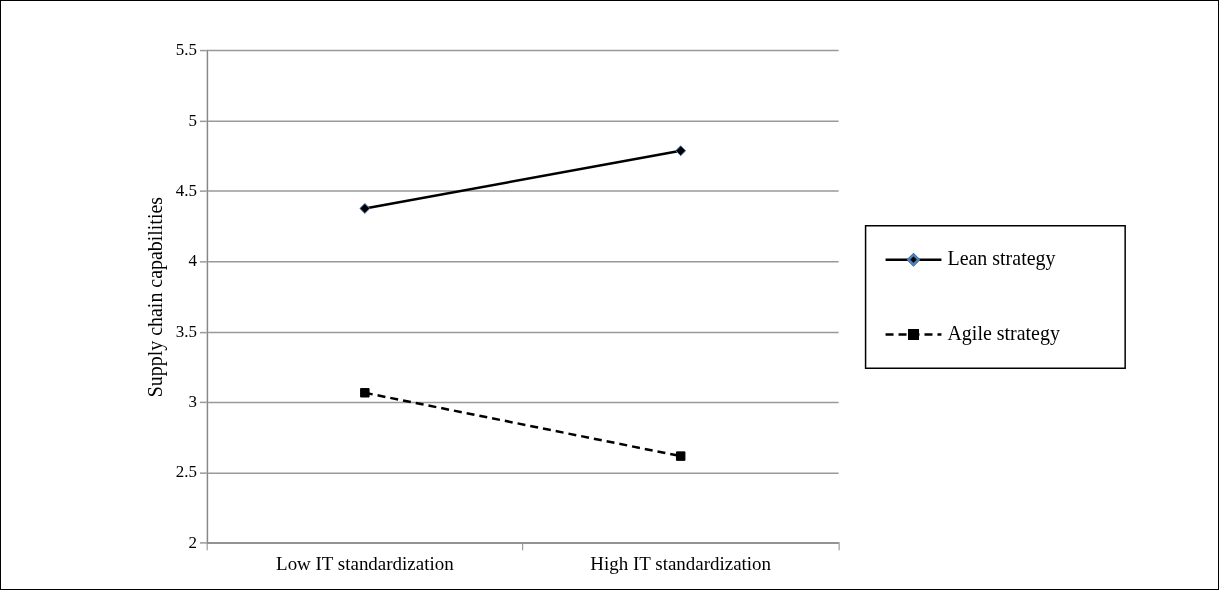 The width and height of the screenshot is (1221, 592). Describe the element at coordinates (186, 50) in the screenshot. I see `y-tick-label: 5.5` at that location.